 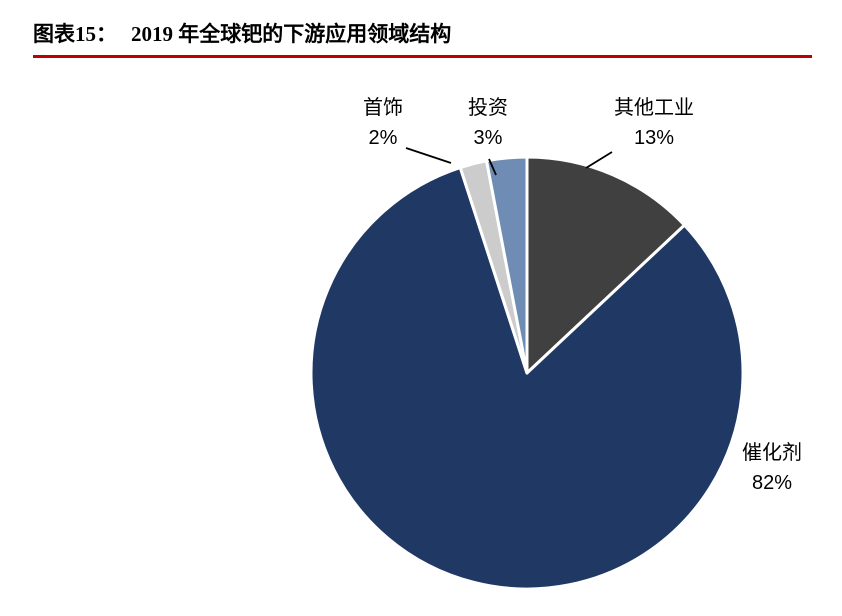 I want to click on slice-name: 催化剂, so click(x=772, y=453).